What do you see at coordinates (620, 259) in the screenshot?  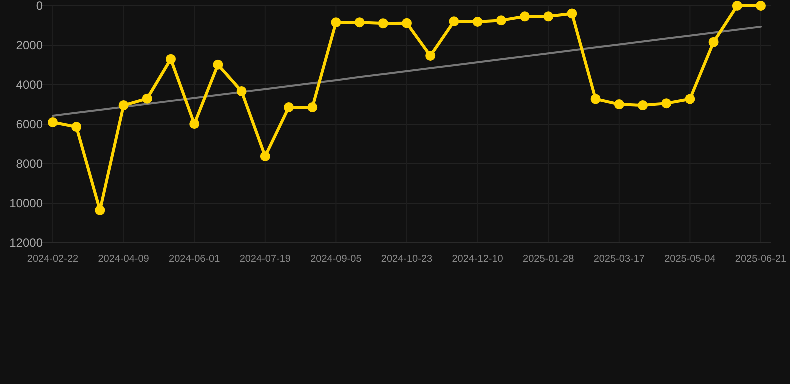 I see `x-tick-label: 2025-03-17` at bounding box center [620, 259].